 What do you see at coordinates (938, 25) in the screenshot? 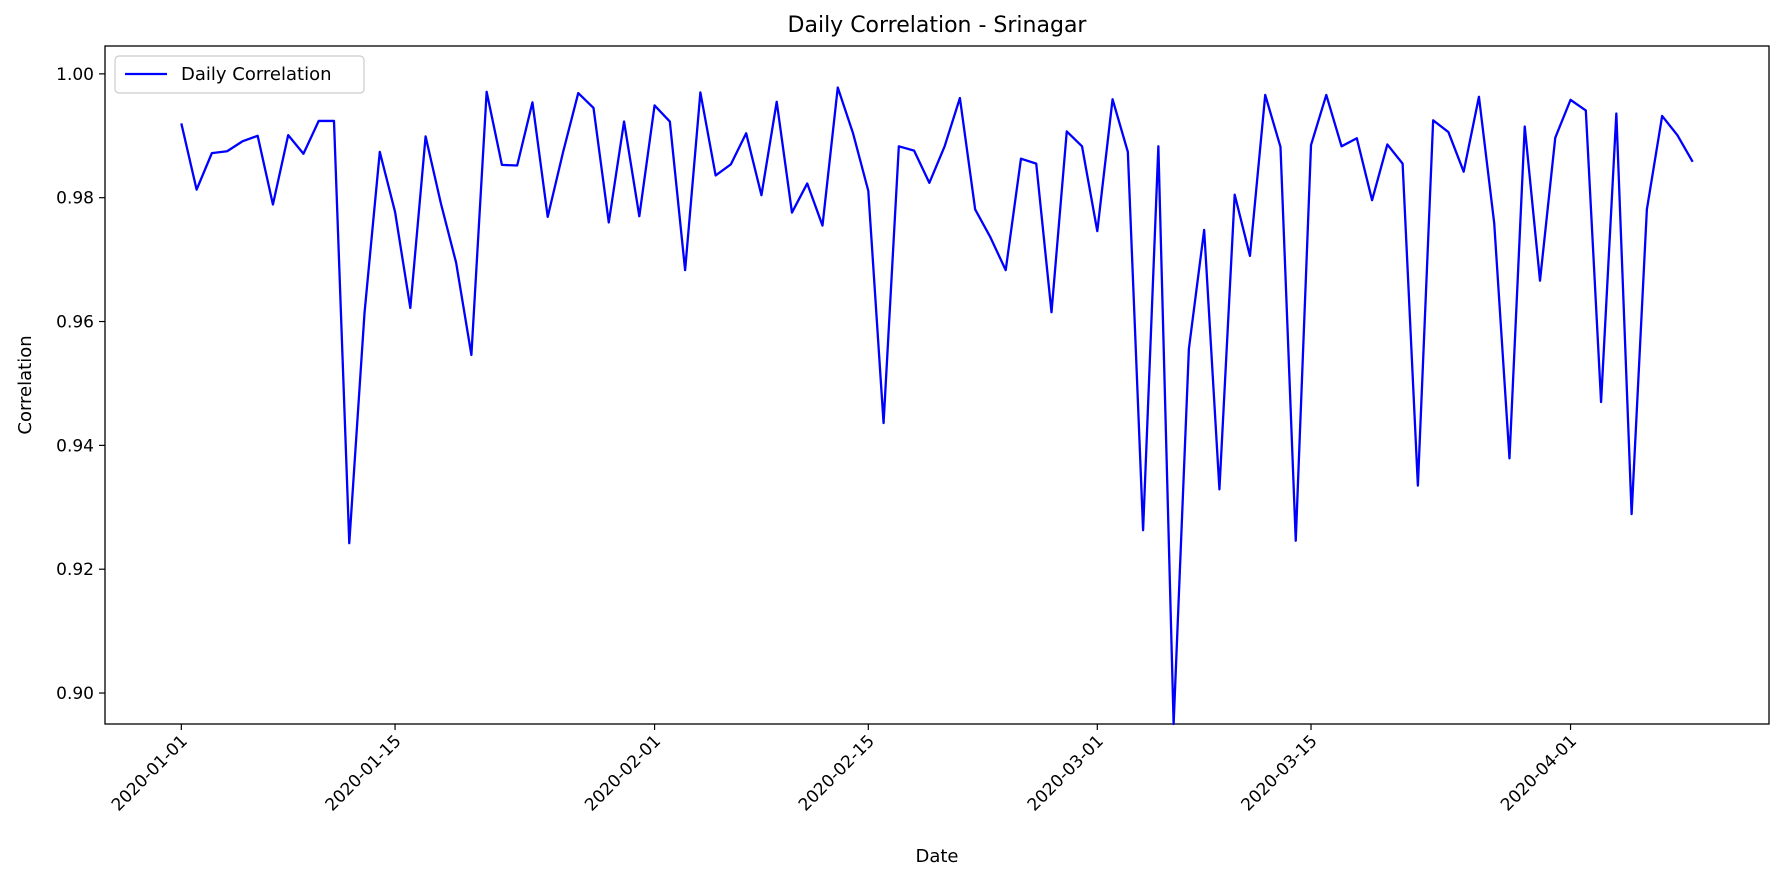
I see `chart-title: Daily Correlation - Srinagar` at bounding box center [938, 25].